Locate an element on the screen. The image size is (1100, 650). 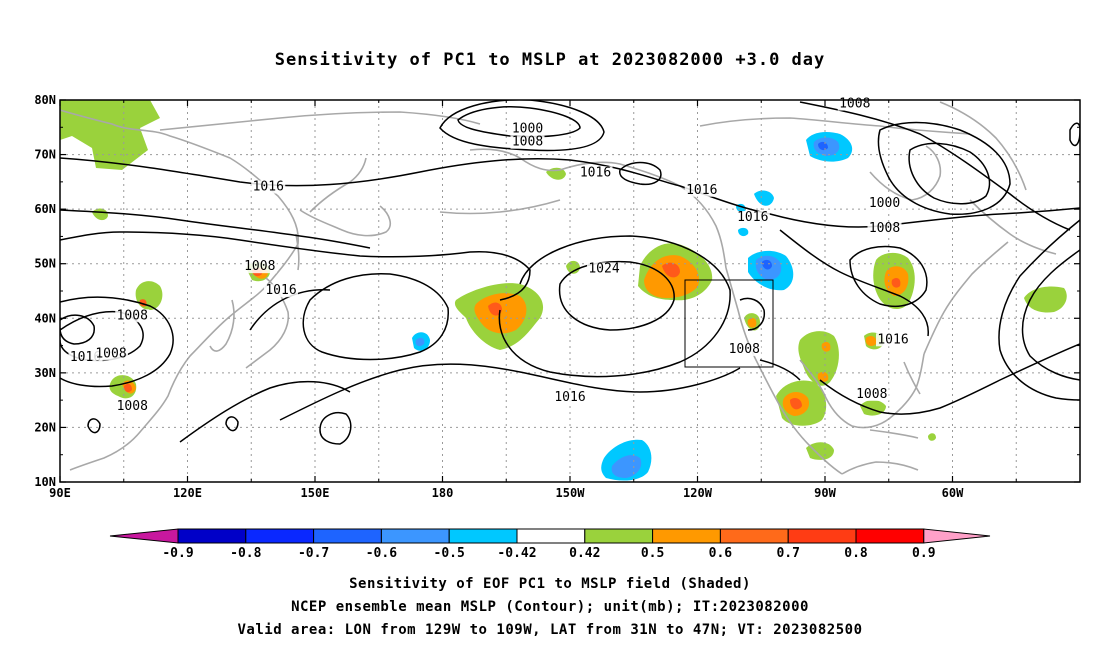
contour-1008-gulf is located at coordinates (949, 379).